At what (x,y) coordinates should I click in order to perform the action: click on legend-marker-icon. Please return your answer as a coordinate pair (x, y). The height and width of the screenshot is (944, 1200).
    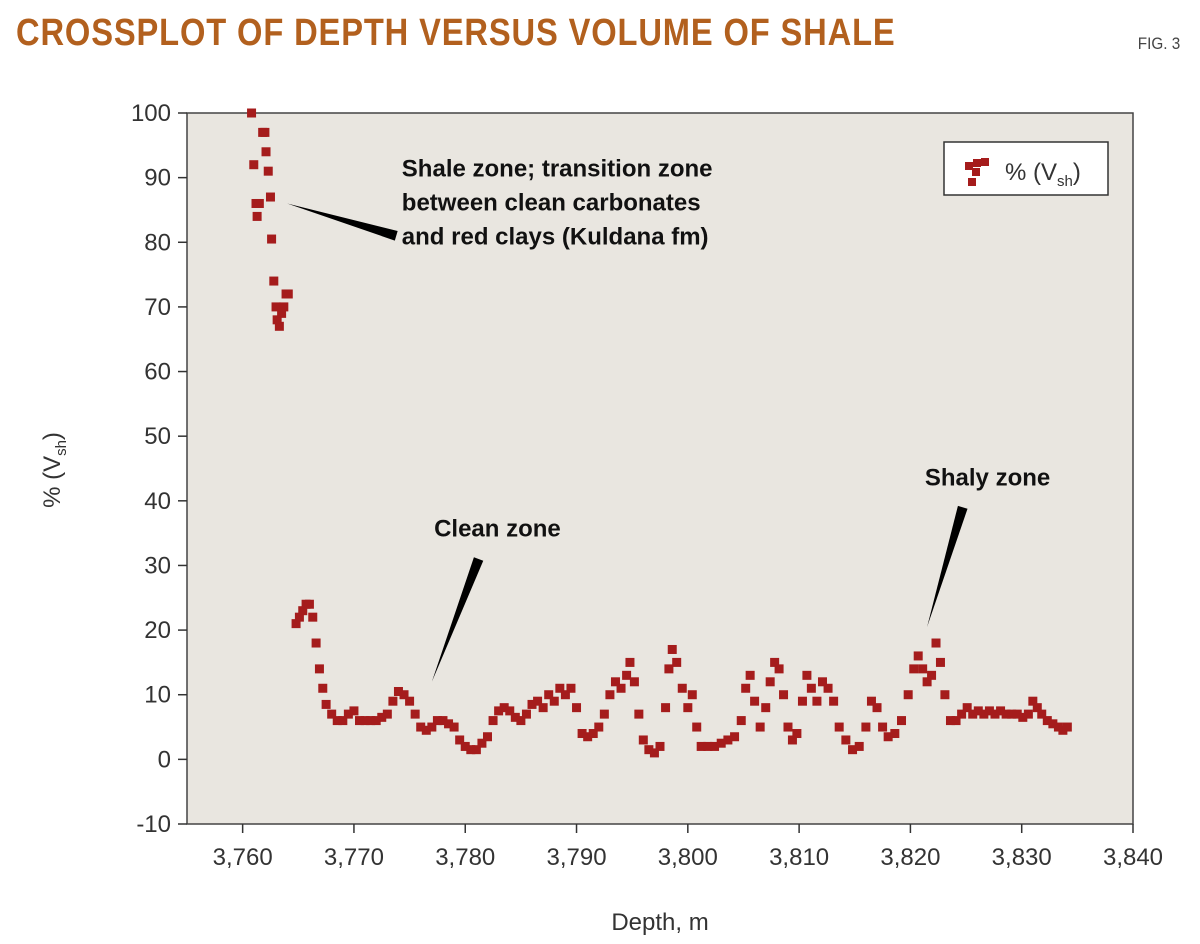
    Looking at the image, I should click on (977, 172).